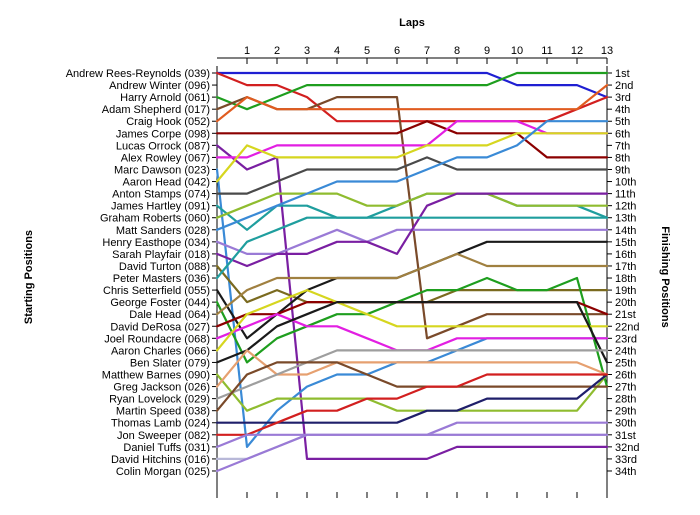 The height and width of the screenshot is (515, 700). What do you see at coordinates (277, 51) in the screenshot?
I see `x-tick-label: 2` at bounding box center [277, 51].